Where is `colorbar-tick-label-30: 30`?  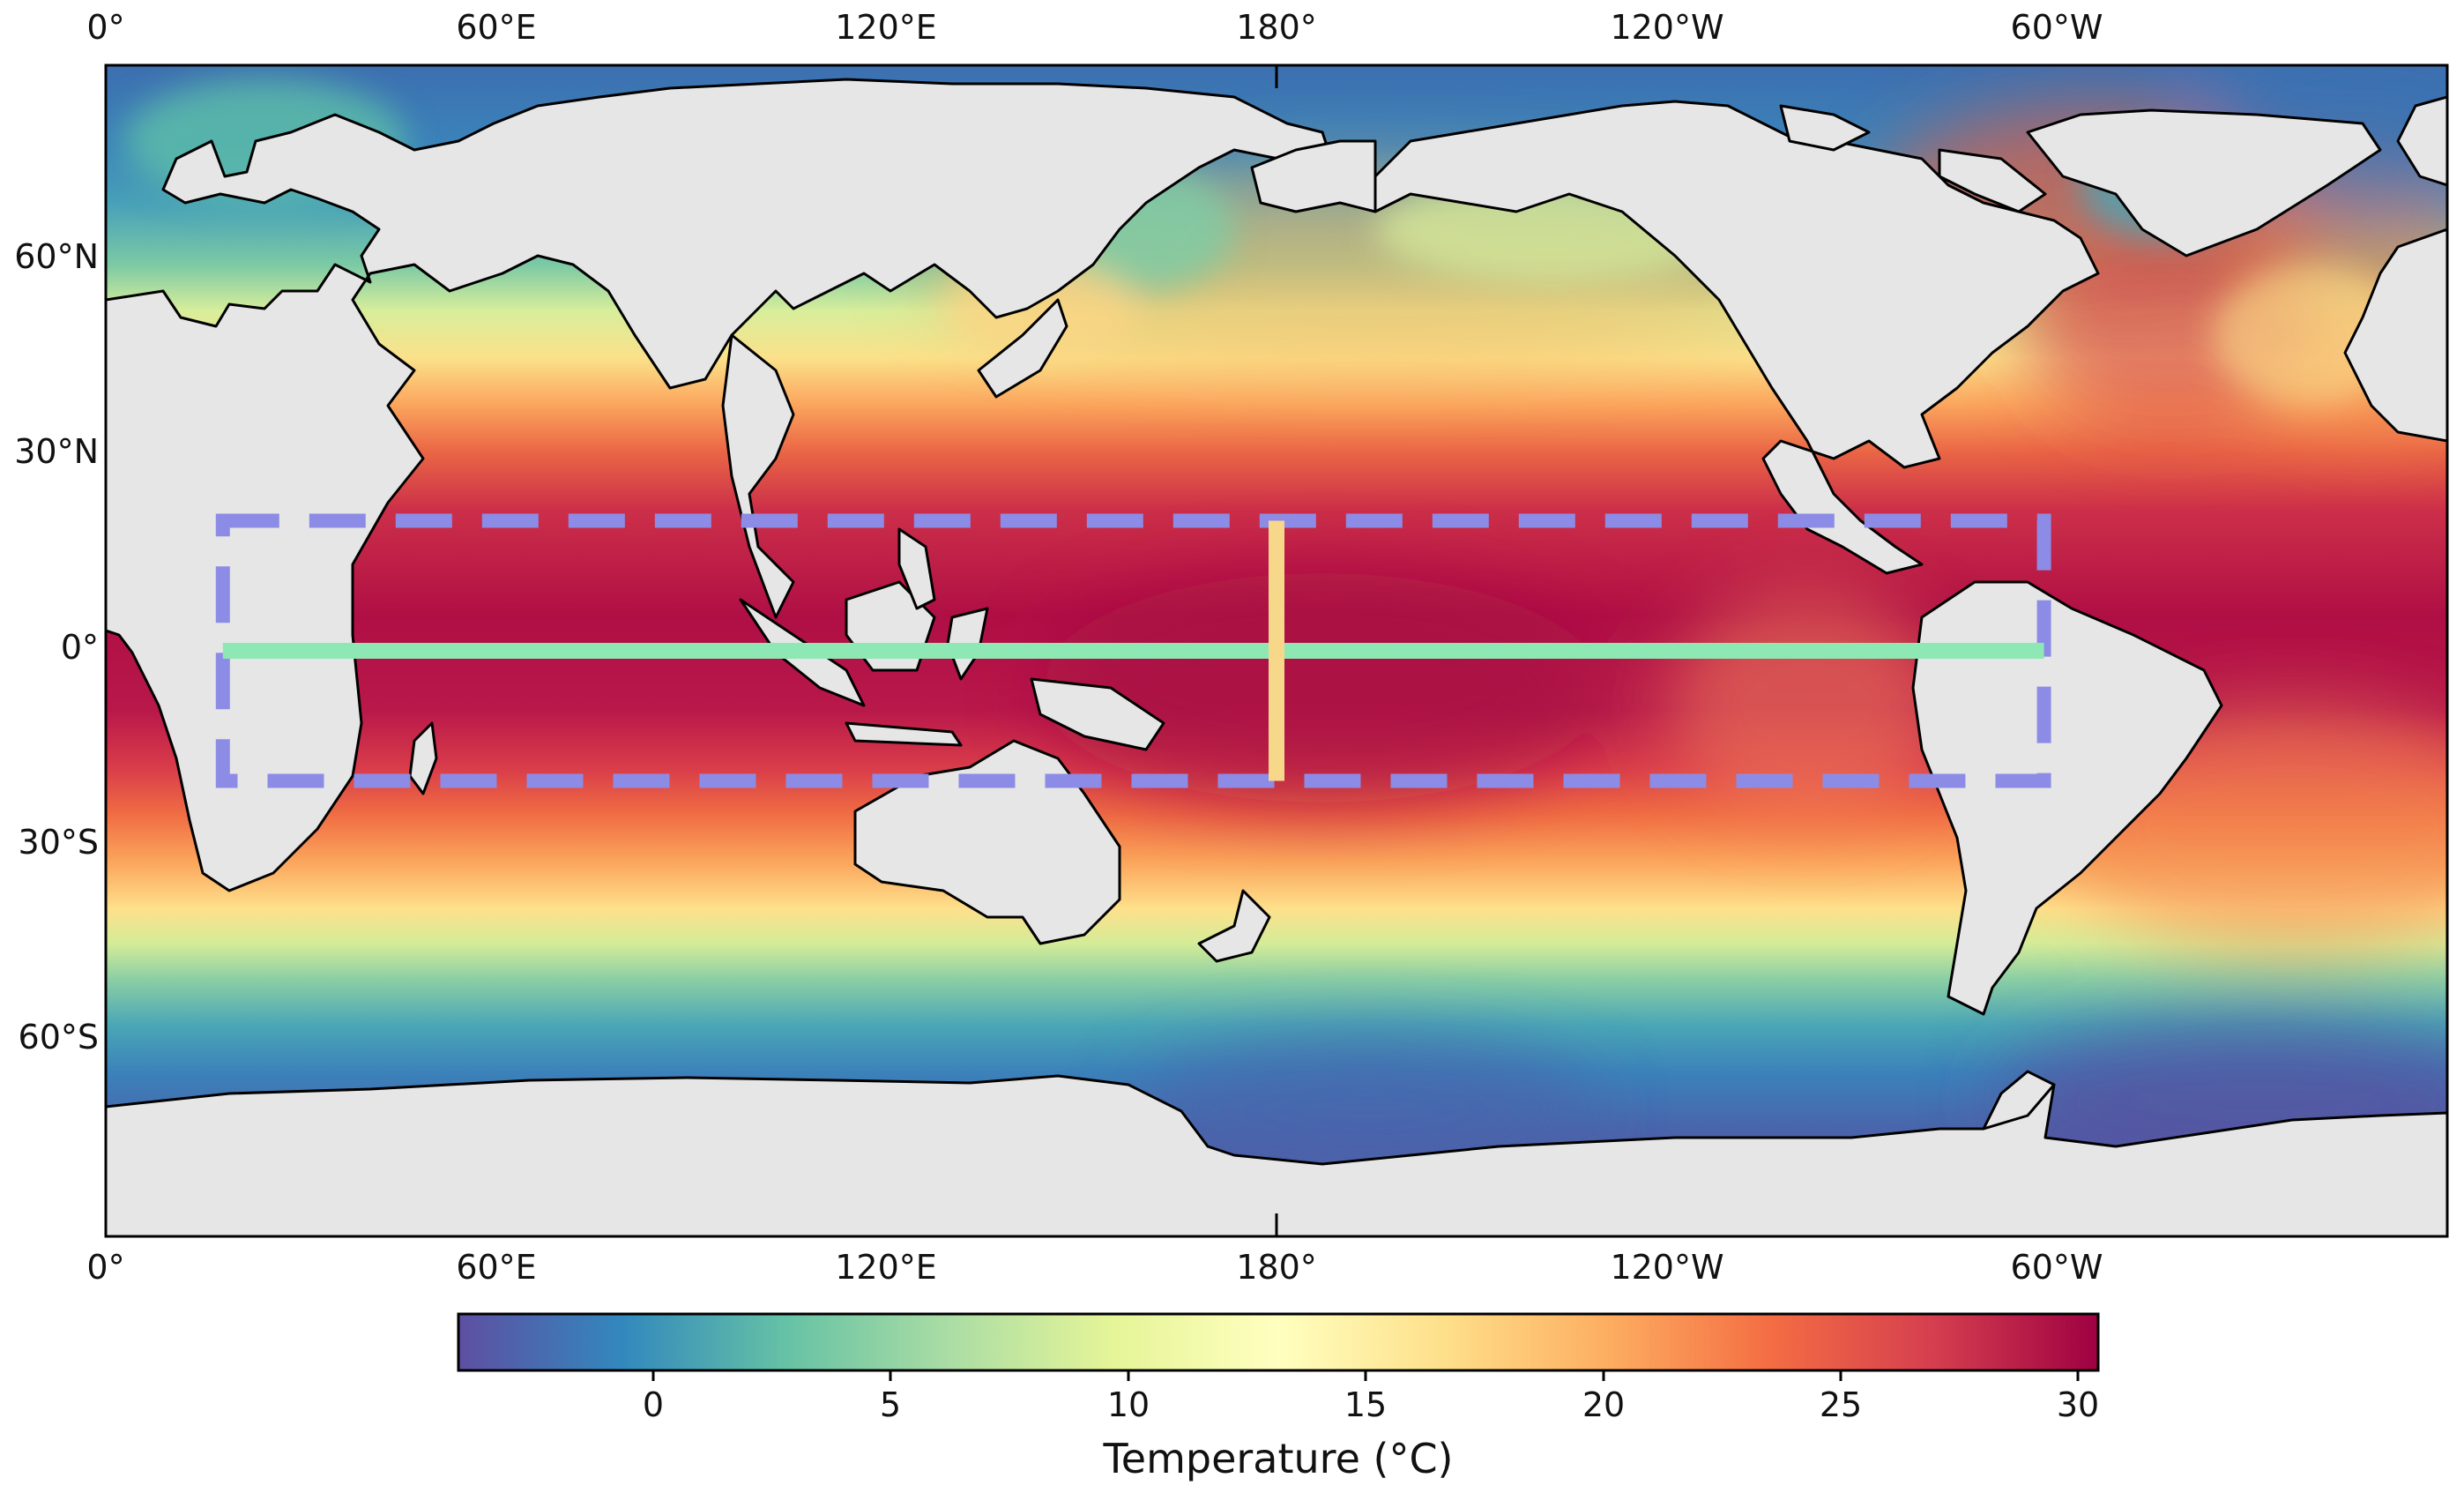
colorbar-tick-label-30: 30 is located at coordinates (2078, 1405).